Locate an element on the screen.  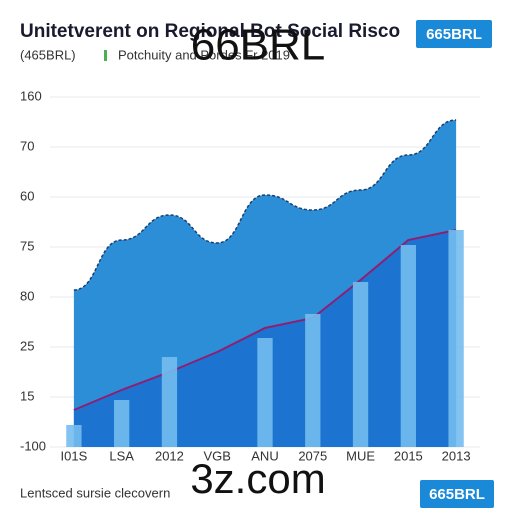
watermark: 3z.com is located at coordinates (257, 478).